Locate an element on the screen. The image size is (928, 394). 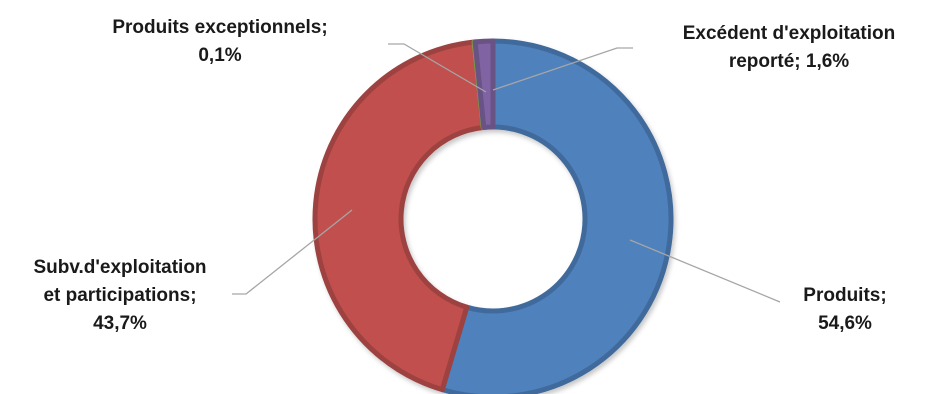
leader-produits is located at coordinates (705, 271).